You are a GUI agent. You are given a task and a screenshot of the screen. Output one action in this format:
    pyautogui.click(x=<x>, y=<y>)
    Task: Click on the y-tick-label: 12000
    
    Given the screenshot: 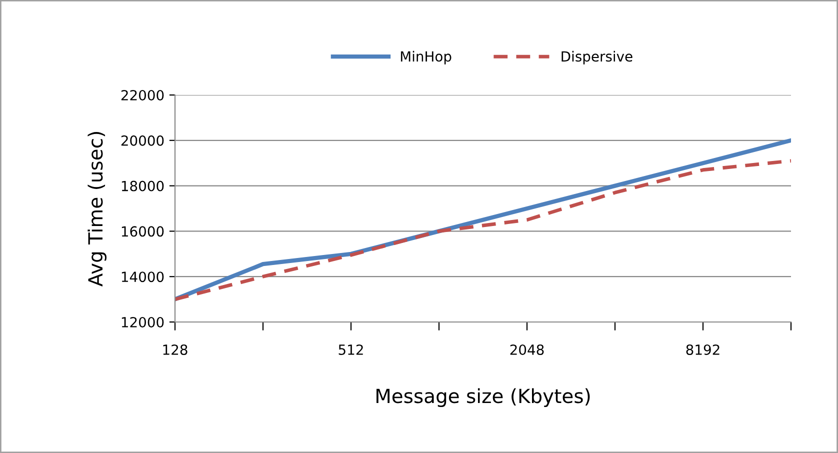 What is the action you would take?
    pyautogui.click(x=143, y=322)
    